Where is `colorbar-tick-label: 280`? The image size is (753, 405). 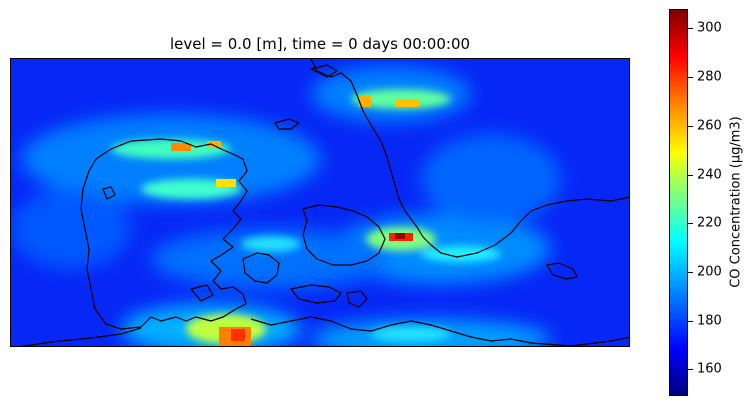
colorbar-tick-label: 280 is located at coordinates (709, 77).